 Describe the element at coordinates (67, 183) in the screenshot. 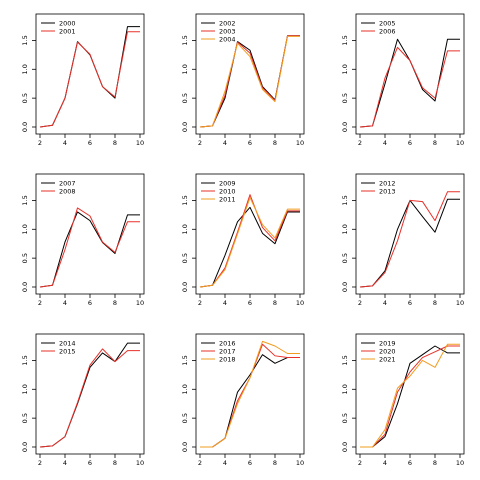

I see `legend-label: 2007` at that location.